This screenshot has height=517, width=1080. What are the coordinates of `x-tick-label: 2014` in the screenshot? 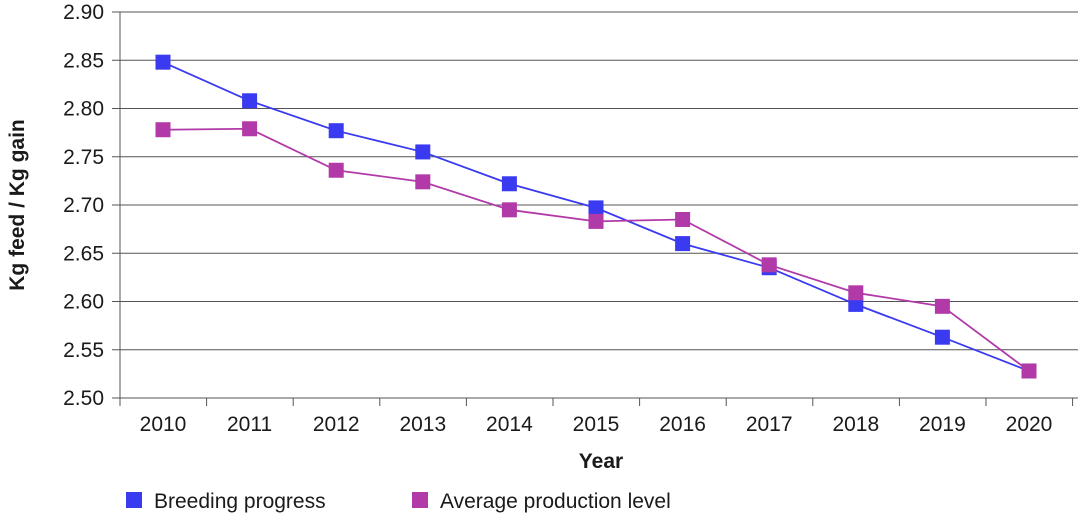 It's located at (509, 424).